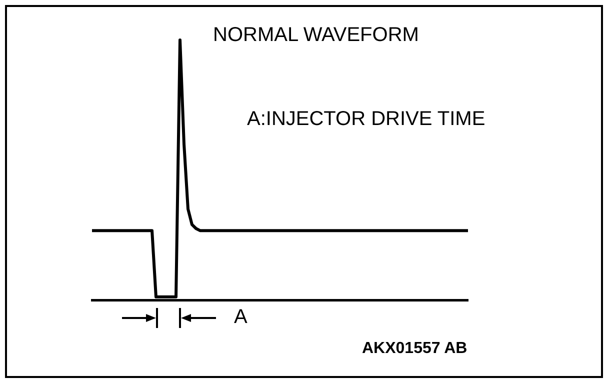 The height and width of the screenshot is (384, 608). Describe the element at coordinates (241, 317) in the screenshot. I see `text: A` at that location.